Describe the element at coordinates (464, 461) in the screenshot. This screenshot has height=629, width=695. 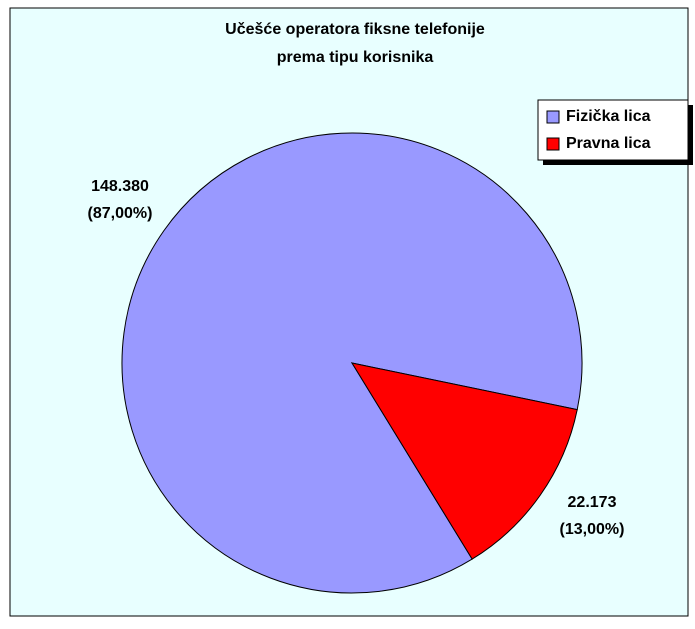
I see `pie-slice` at that location.